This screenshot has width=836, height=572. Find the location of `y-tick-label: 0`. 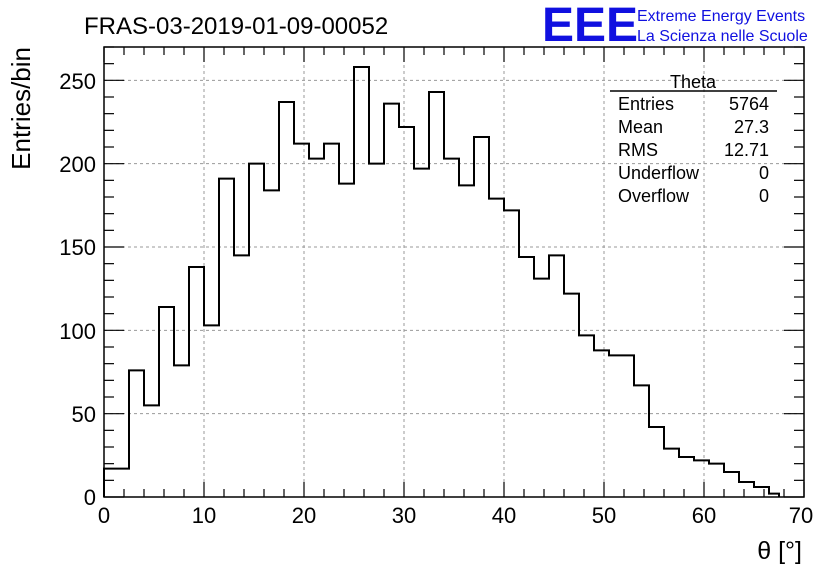

y-tick-label: 0 is located at coordinates (90, 497).